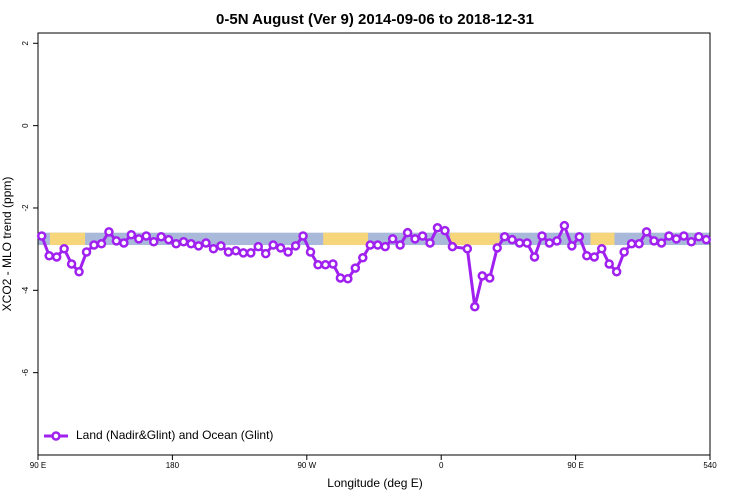  What do you see at coordinates (173, 465) in the screenshot?
I see `x-tick-label: 180` at bounding box center [173, 465].